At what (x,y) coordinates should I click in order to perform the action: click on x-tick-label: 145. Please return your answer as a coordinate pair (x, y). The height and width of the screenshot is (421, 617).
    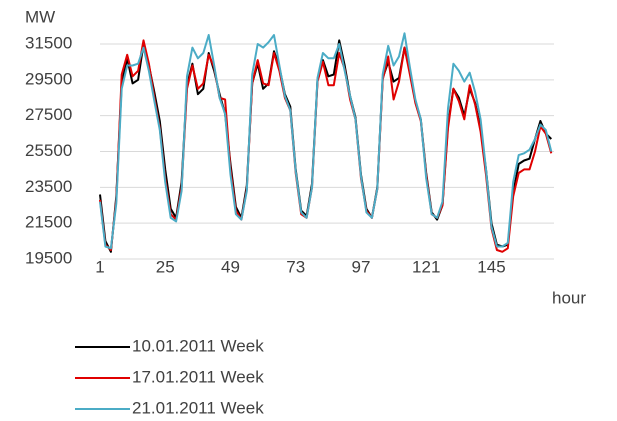
    Looking at the image, I should click on (491, 266).